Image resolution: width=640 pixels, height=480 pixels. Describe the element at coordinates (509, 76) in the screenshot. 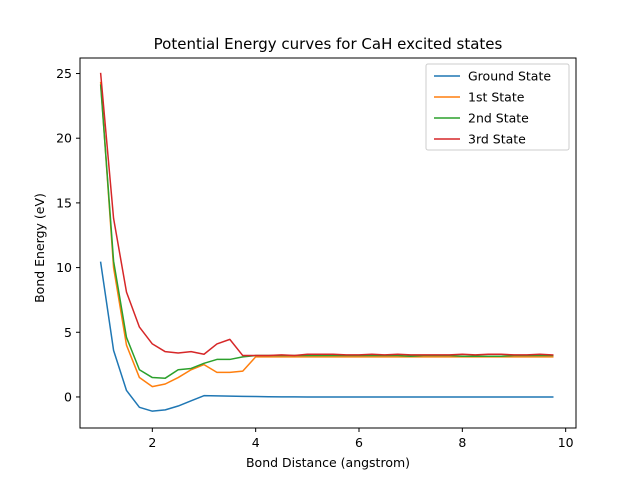

I see `legend-label: Ground State` at that location.